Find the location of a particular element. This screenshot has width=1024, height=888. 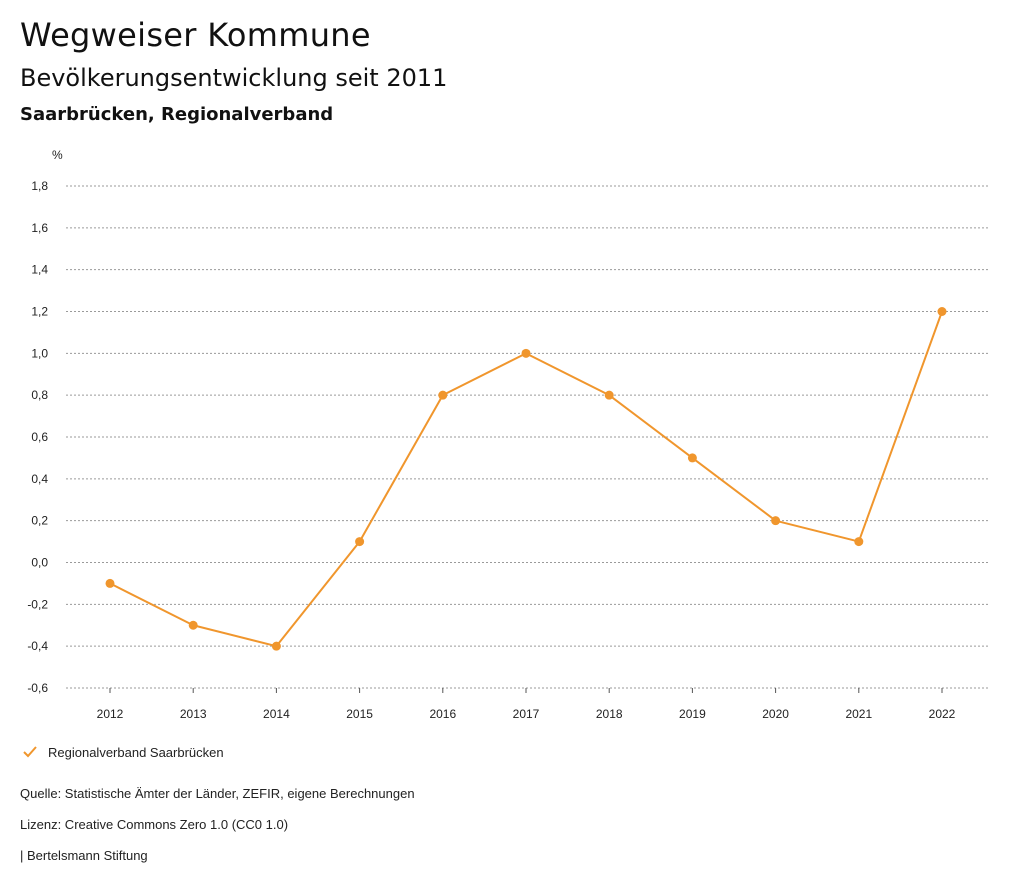

publisher-link: | Bertelsmann Stiftung is located at coordinates (84, 855).